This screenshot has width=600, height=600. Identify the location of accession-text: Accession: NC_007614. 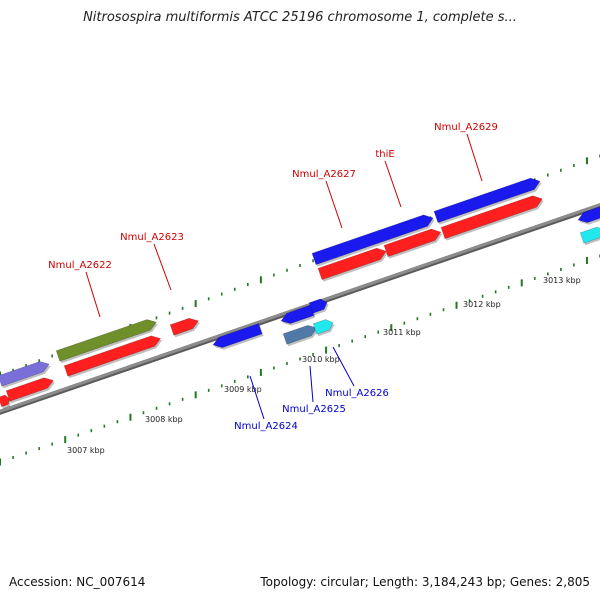
(77, 582).